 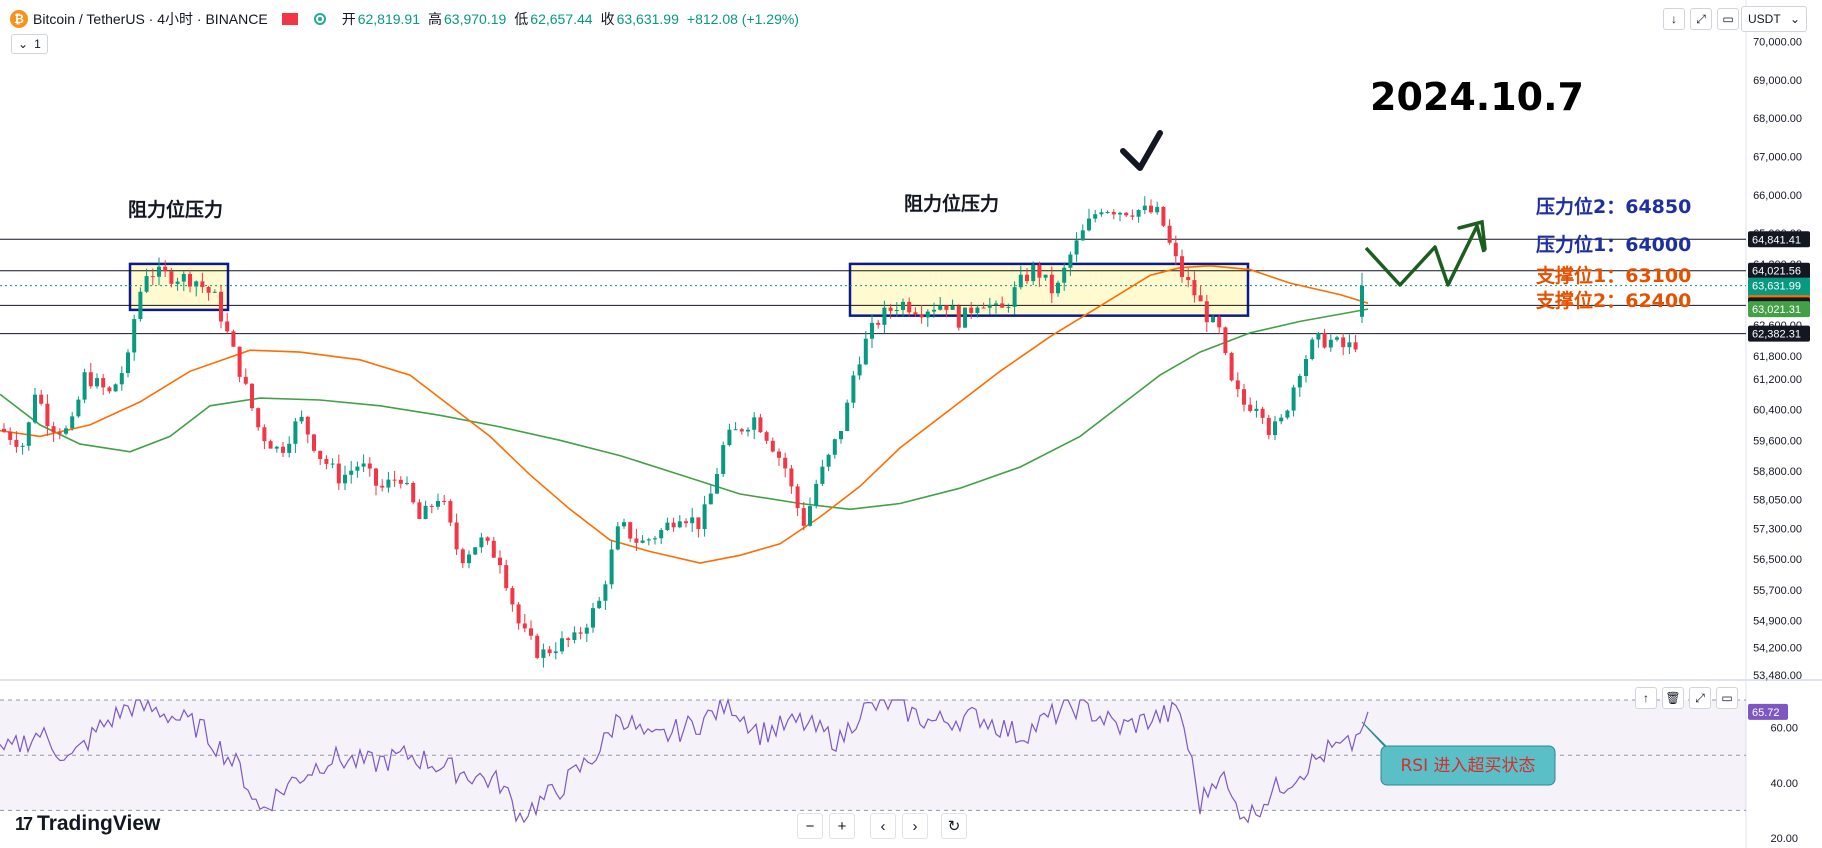 What do you see at coordinates (1613, 275) in the screenshot?
I see `level-label-support1: 支撑位1：63100` at bounding box center [1613, 275].